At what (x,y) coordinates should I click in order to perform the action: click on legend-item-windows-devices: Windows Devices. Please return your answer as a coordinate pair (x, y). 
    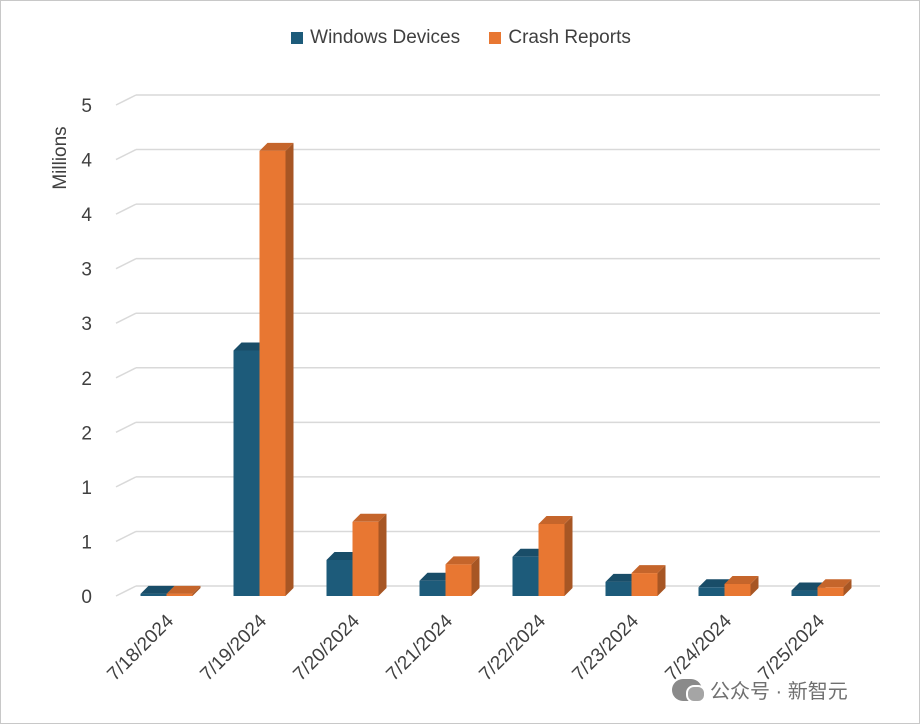
    Looking at the image, I should click on (375, 38).